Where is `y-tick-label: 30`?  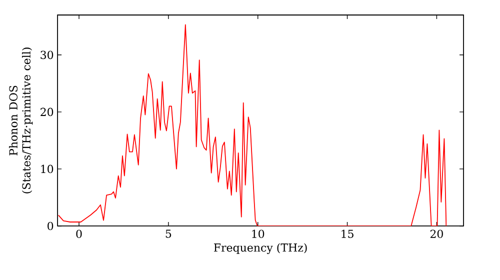
y-tick-label: 30 is located at coordinates (47, 55).